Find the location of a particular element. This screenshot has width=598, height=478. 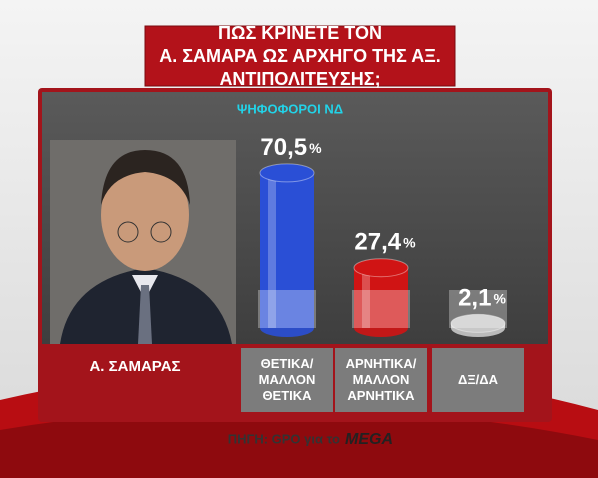

category-label: ΘΕΤΙΚΑ/ ΜΑΛΛΟΝ ΘΕΤΙΚΑ is located at coordinates (287, 380).